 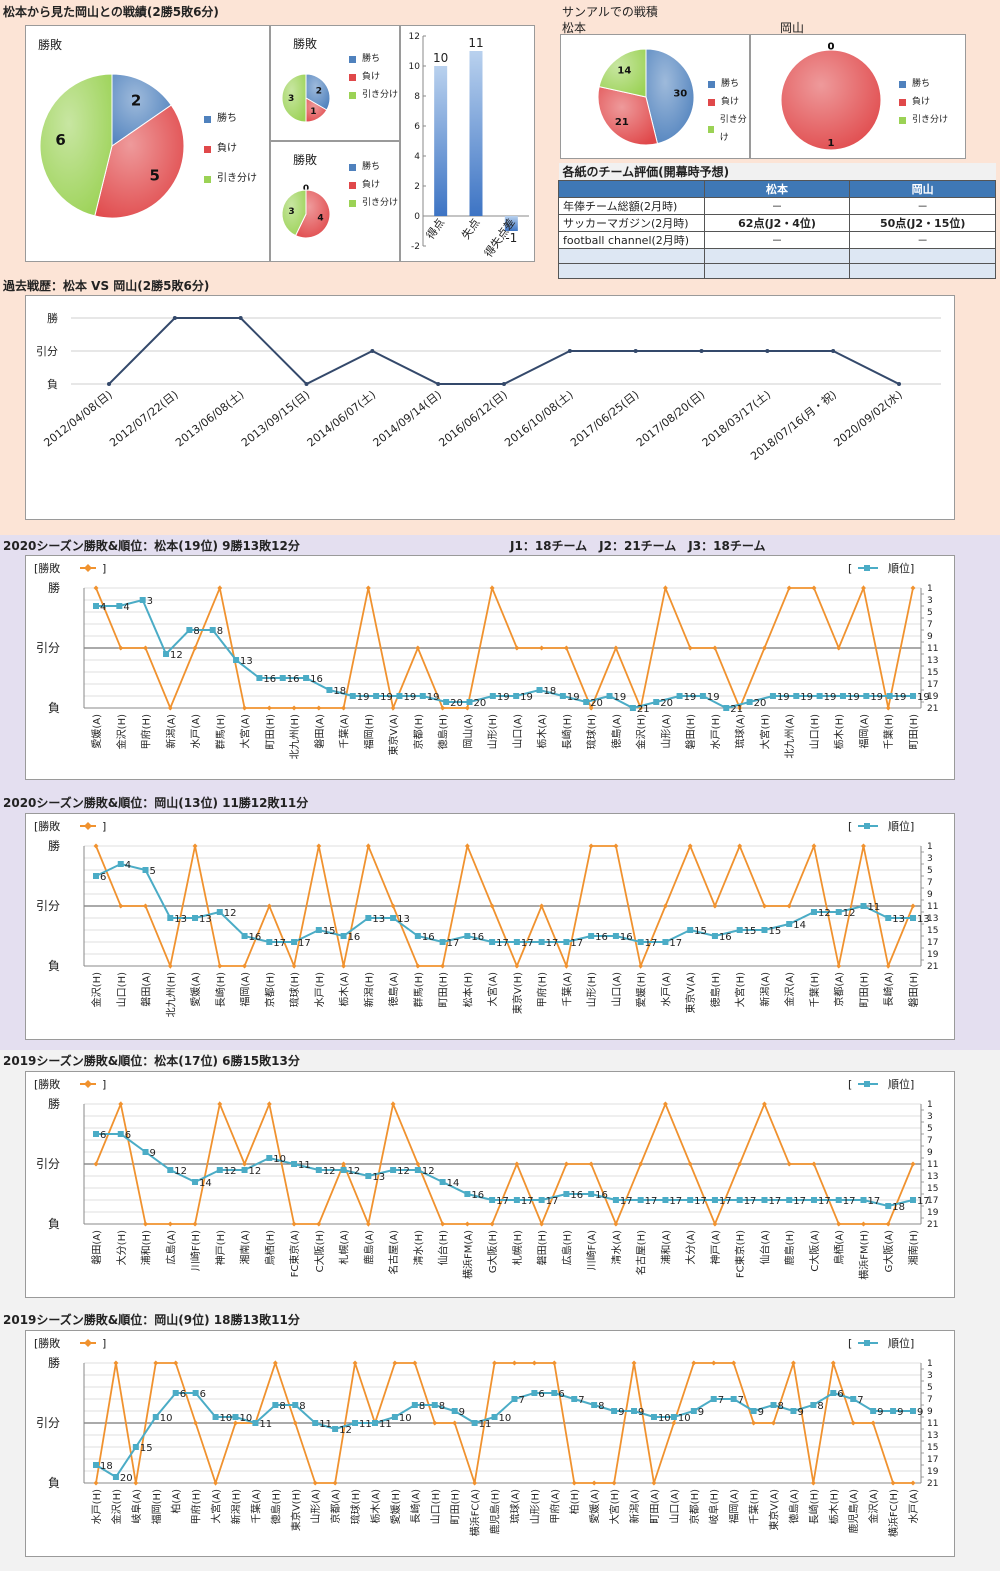 I want to click on match-label: 神戸(H), so click(x=220, y=1247).